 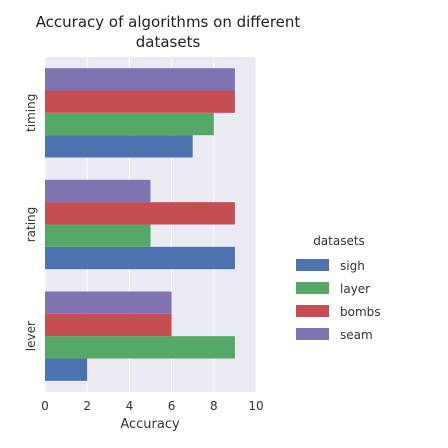 I want to click on bar-lever-seam, so click(x=108, y=302).